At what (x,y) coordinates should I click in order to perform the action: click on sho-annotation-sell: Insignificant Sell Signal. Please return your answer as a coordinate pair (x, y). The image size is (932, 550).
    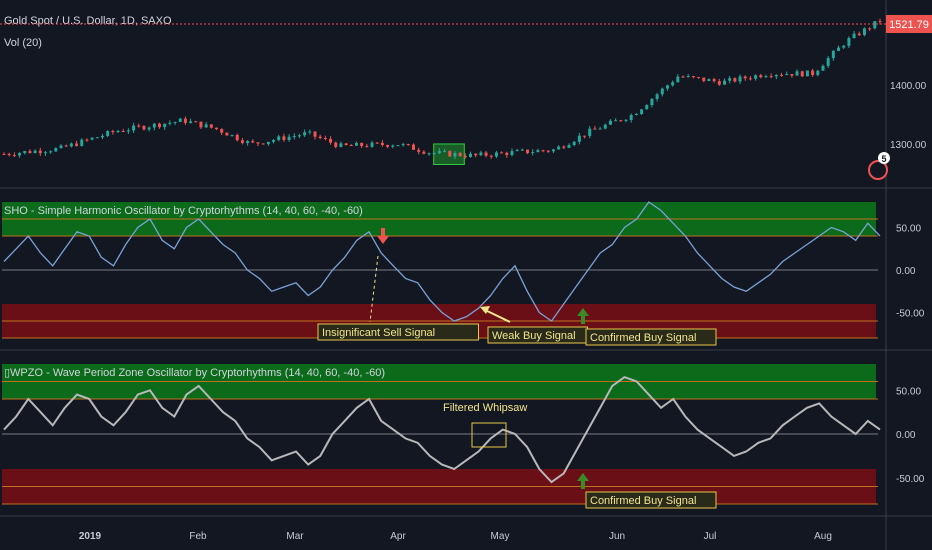
    Looking at the image, I should click on (378, 333).